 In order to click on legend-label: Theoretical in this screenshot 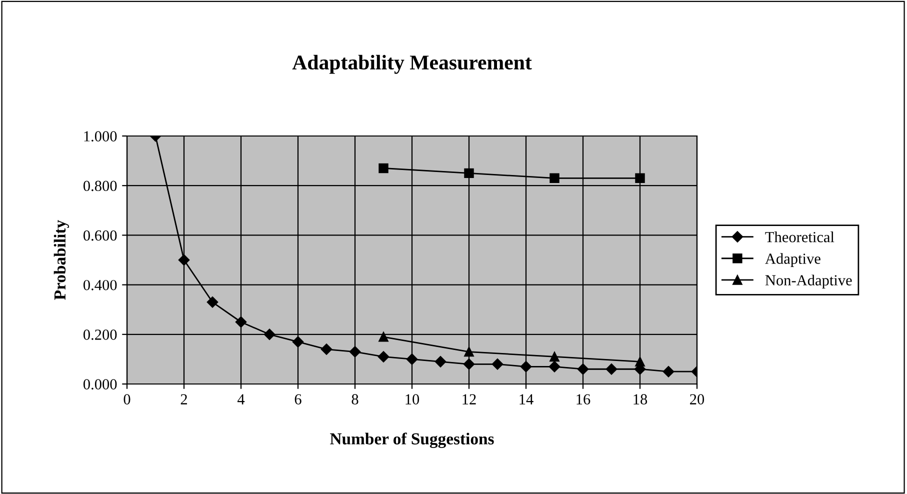, I will do `click(799, 237)`.